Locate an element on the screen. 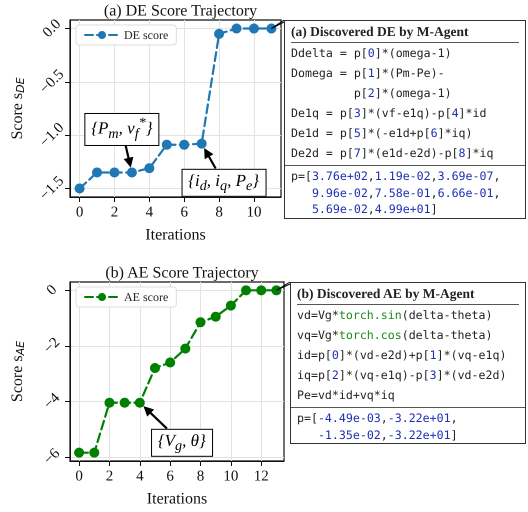 The width and height of the screenshot is (528, 512). text: p=[3.76e+02,1.19e-02,3.69e-07, is located at coordinates (396, 176).